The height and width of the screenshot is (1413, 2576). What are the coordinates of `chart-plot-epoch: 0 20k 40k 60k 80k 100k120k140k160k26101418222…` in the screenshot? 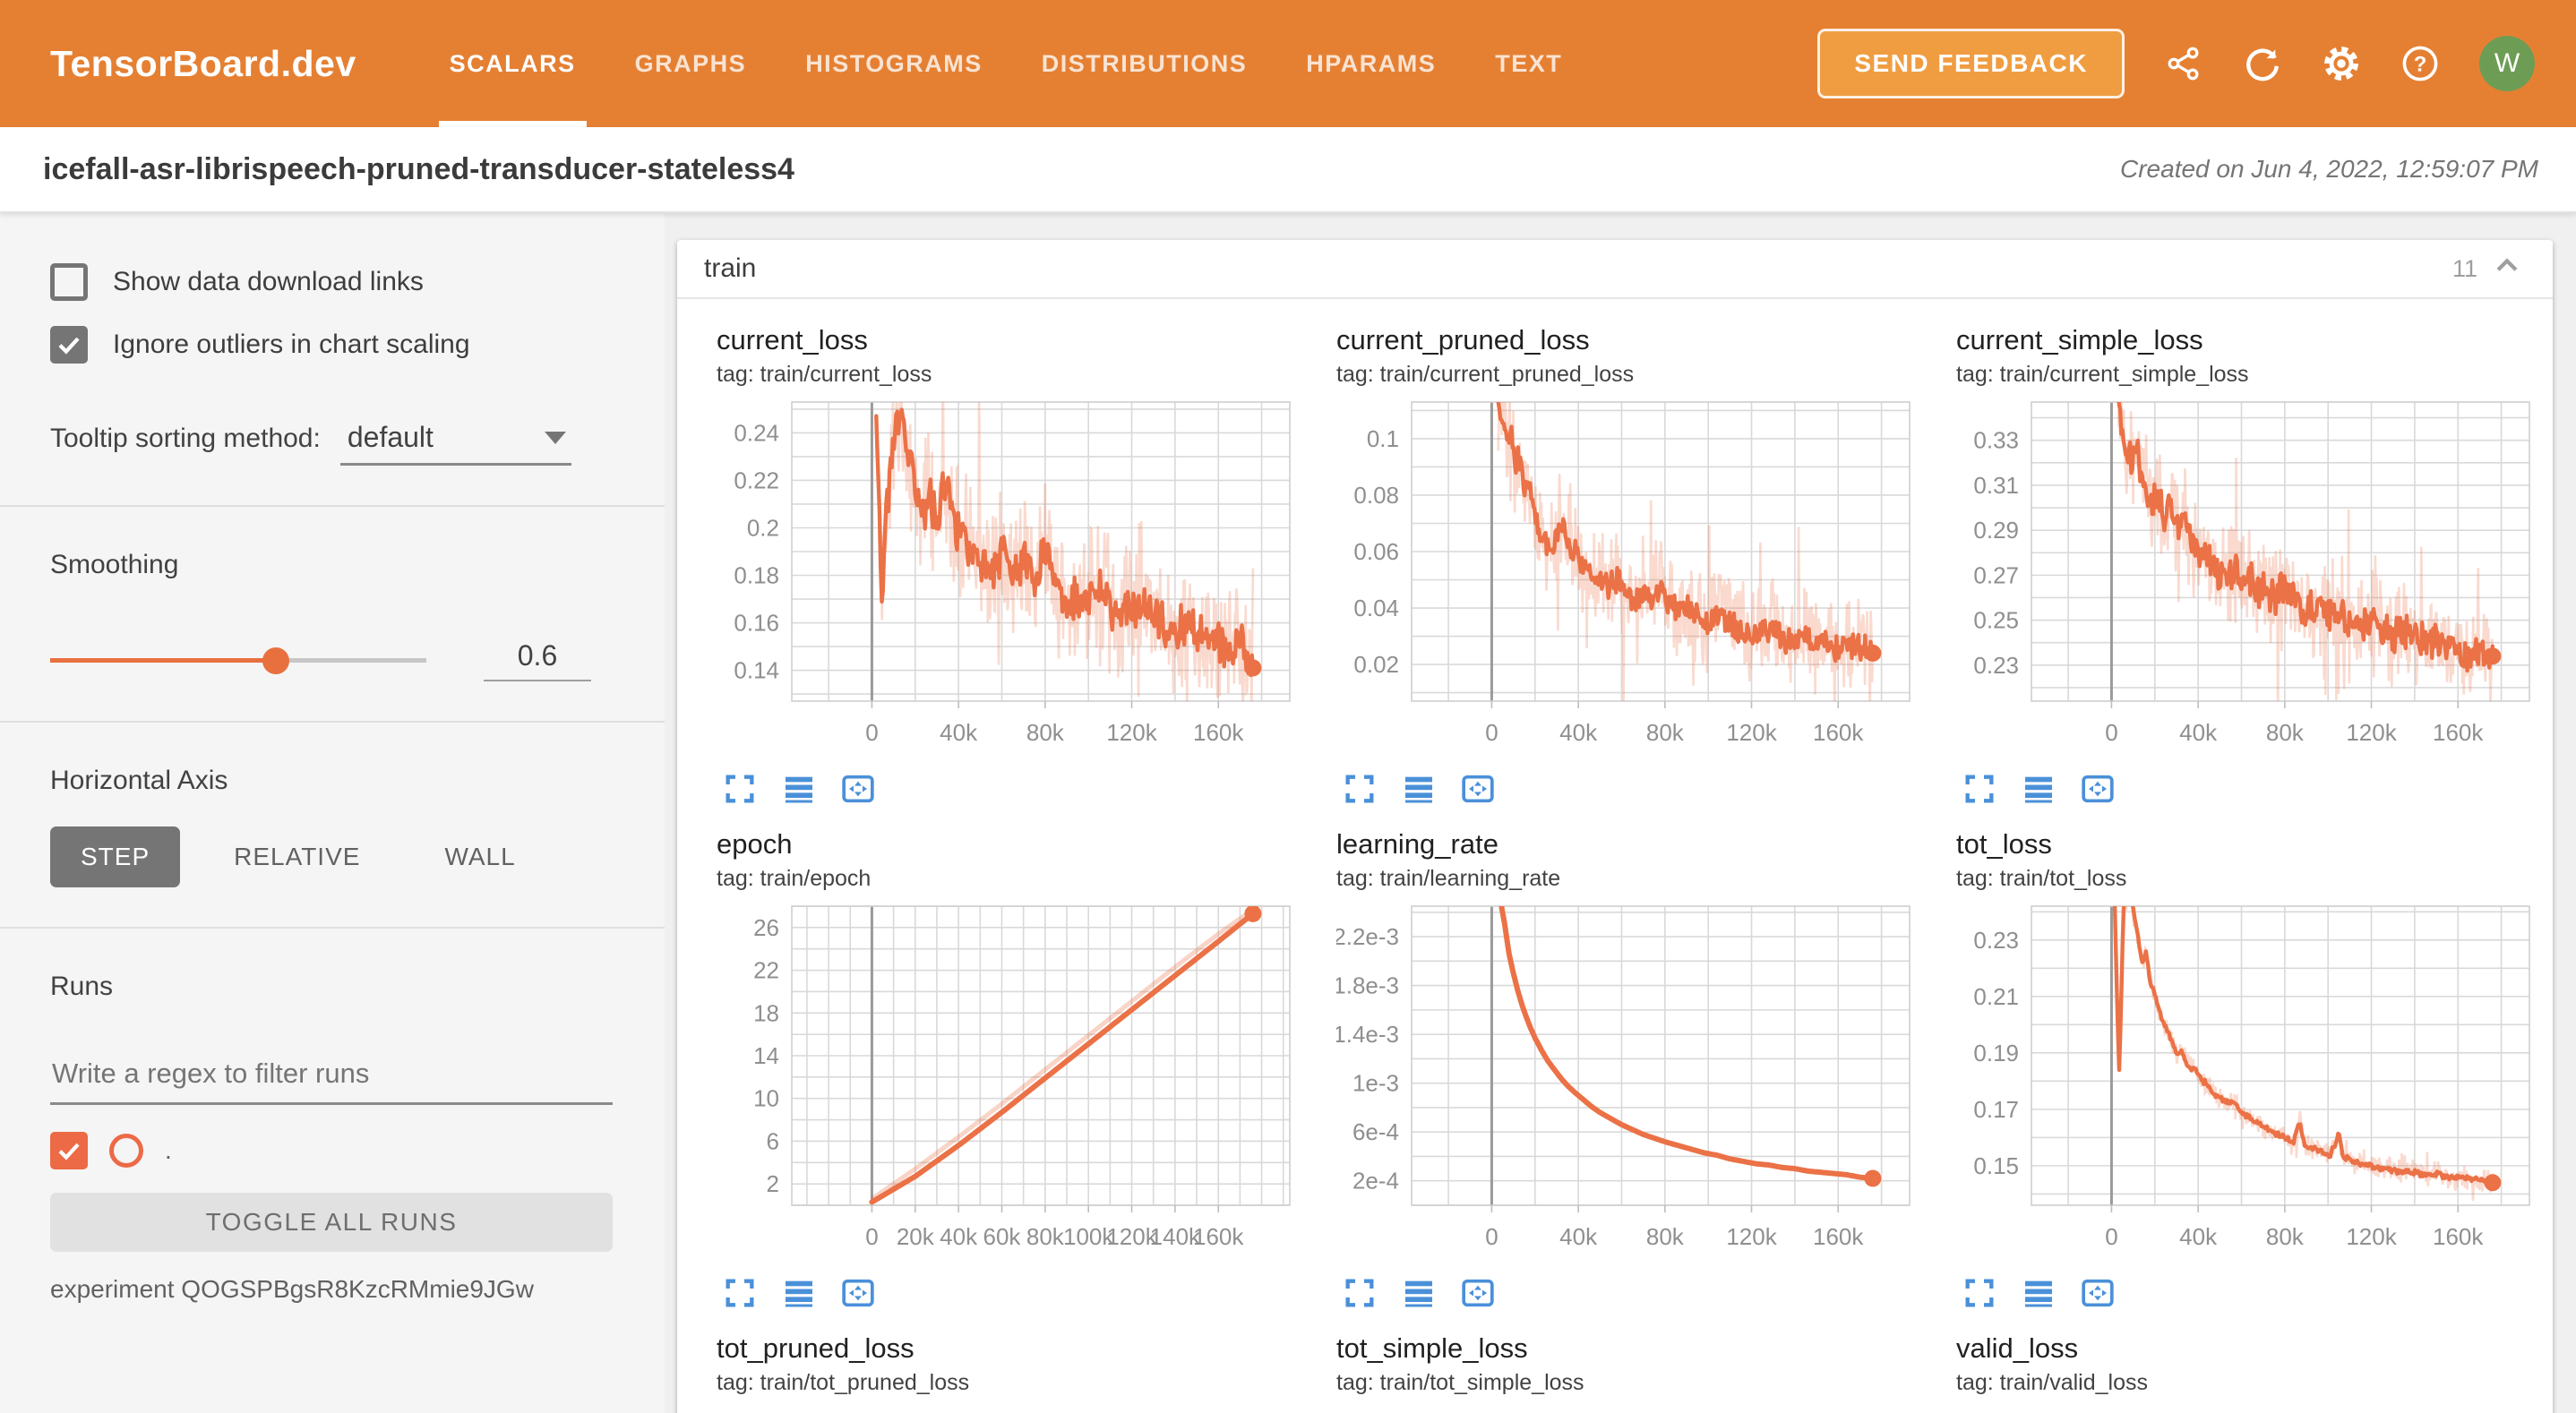 It's located at (1014, 1084).